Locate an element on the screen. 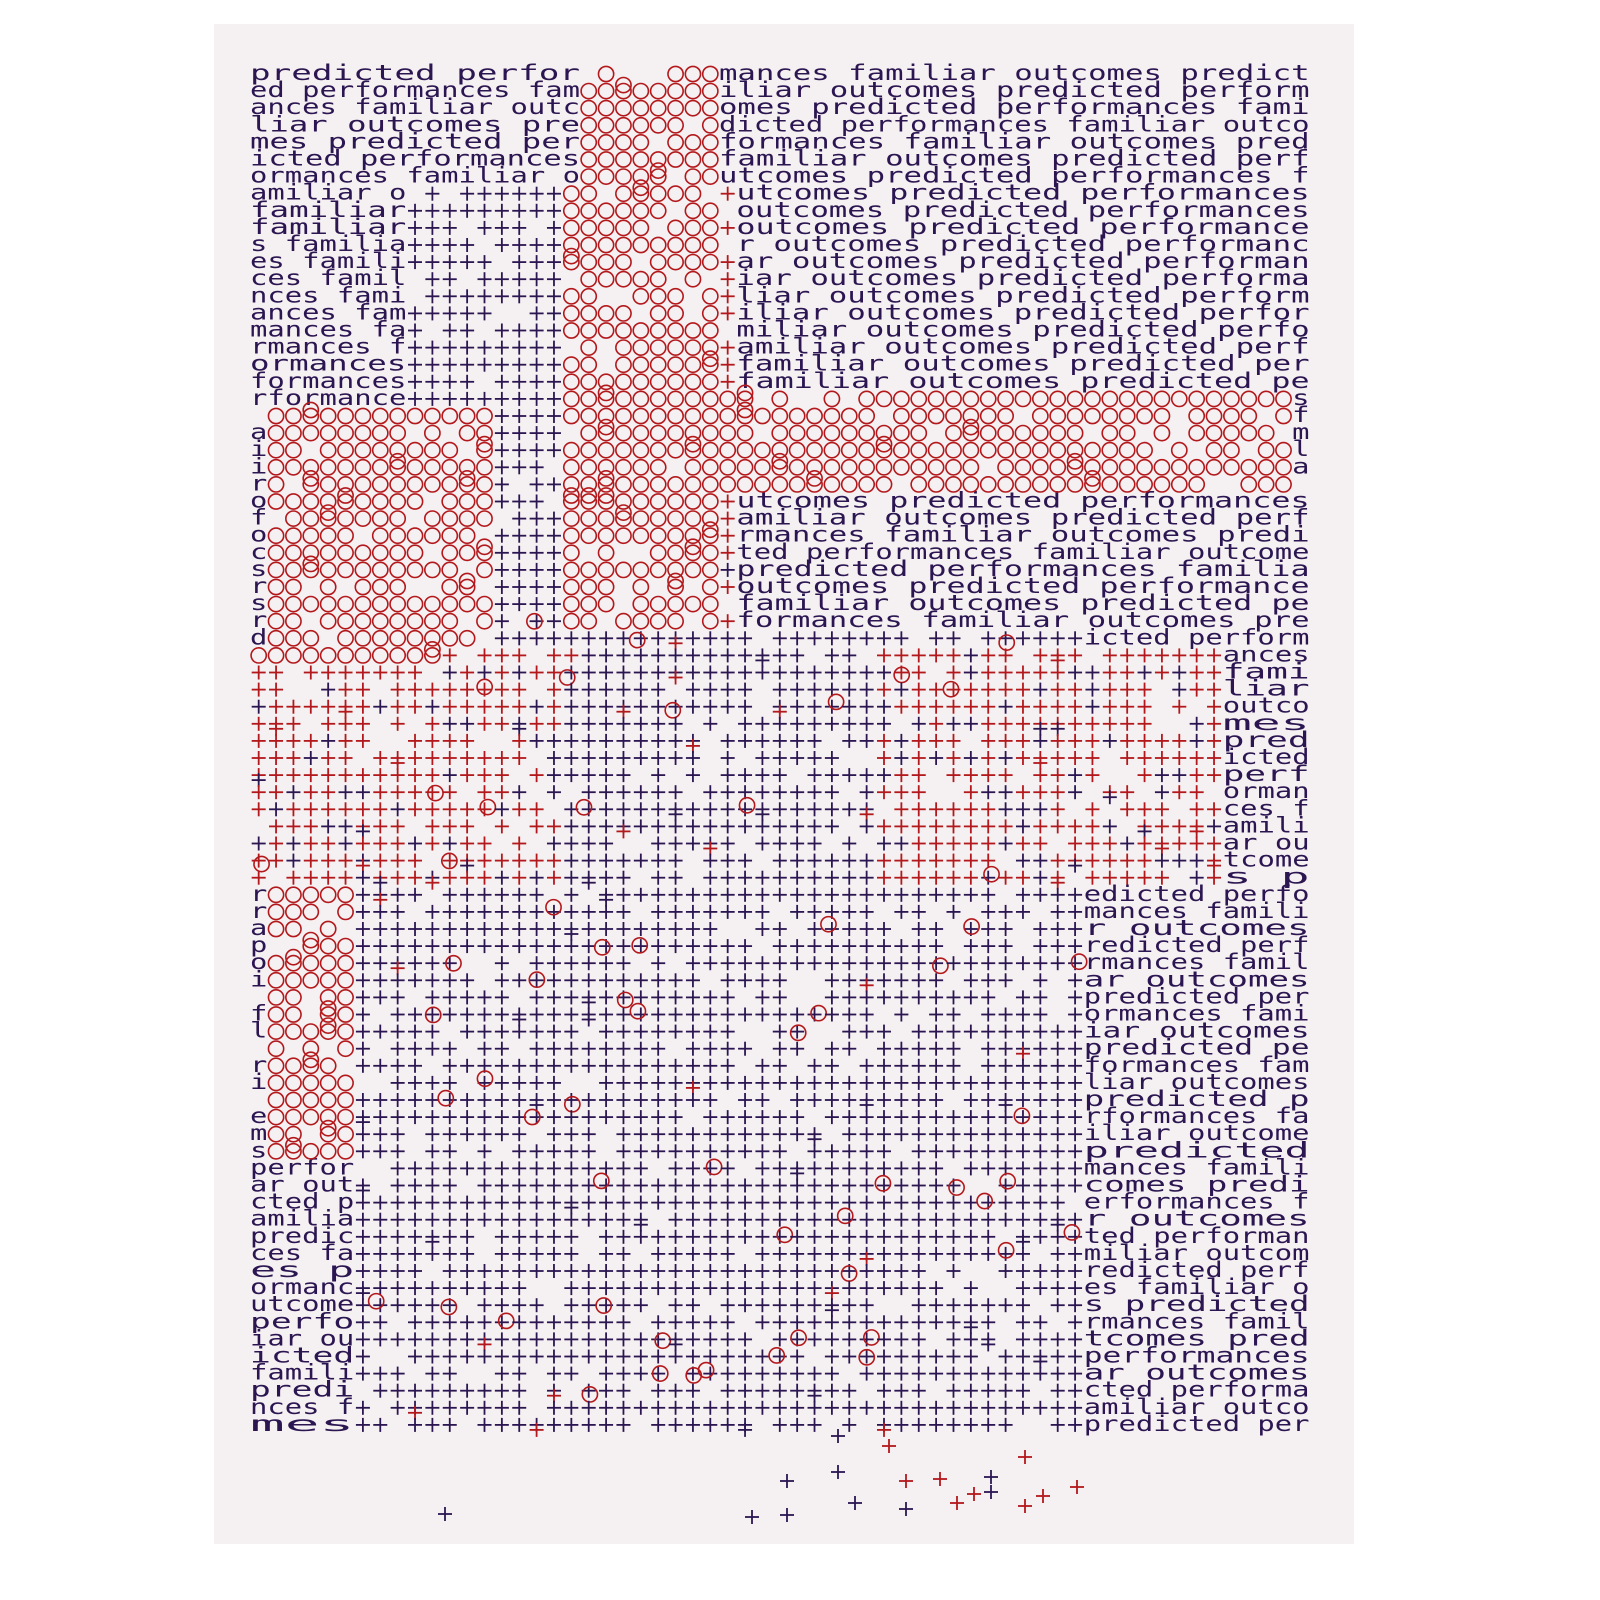 Image resolution: width=1600 pixels, height=1600 pixels. phrase-text-run: mes is located at coordinates (1266, 723).